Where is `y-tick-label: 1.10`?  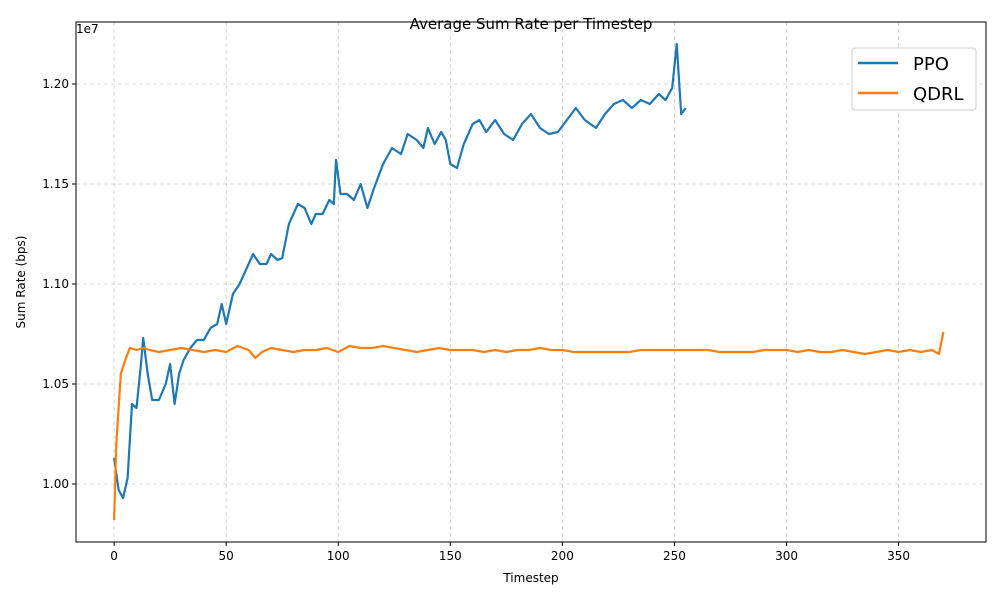
y-tick-label: 1.10 is located at coordinates (55, 284).